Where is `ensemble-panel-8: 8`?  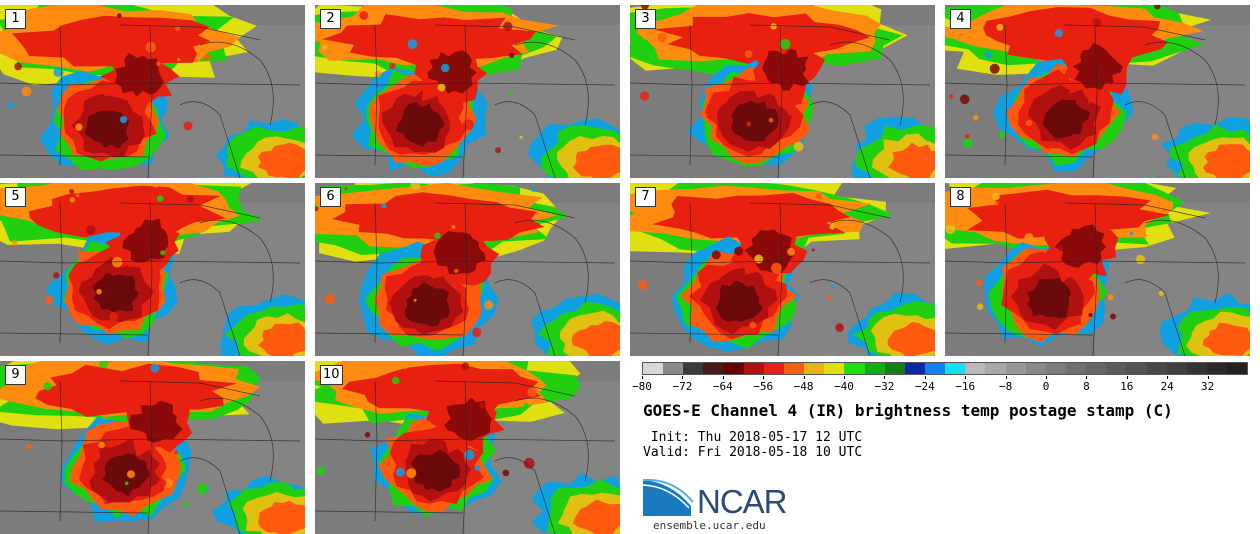
ensemble-panel-8: 8 is located at coordinates (1097, 269).